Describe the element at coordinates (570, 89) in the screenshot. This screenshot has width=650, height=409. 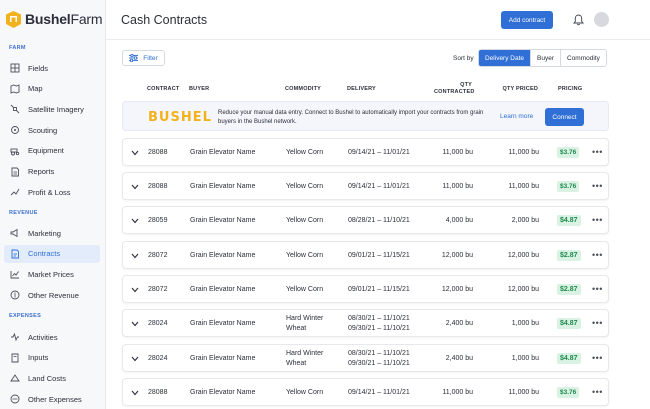
I see `column-header-pricing: PRICING` at that location.